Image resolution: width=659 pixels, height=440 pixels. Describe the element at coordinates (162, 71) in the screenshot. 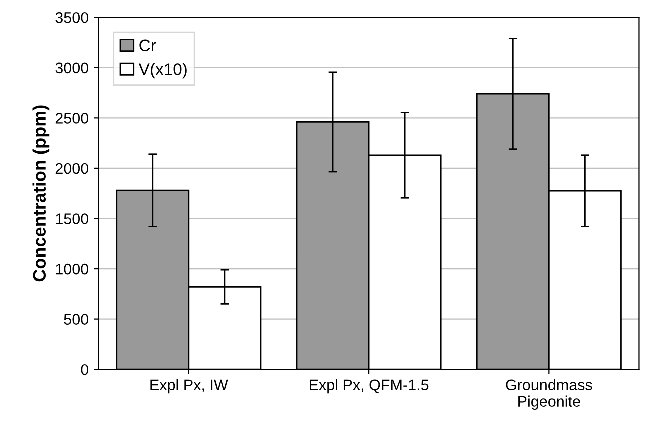

I see `legend-label: V(x10)` at that location.